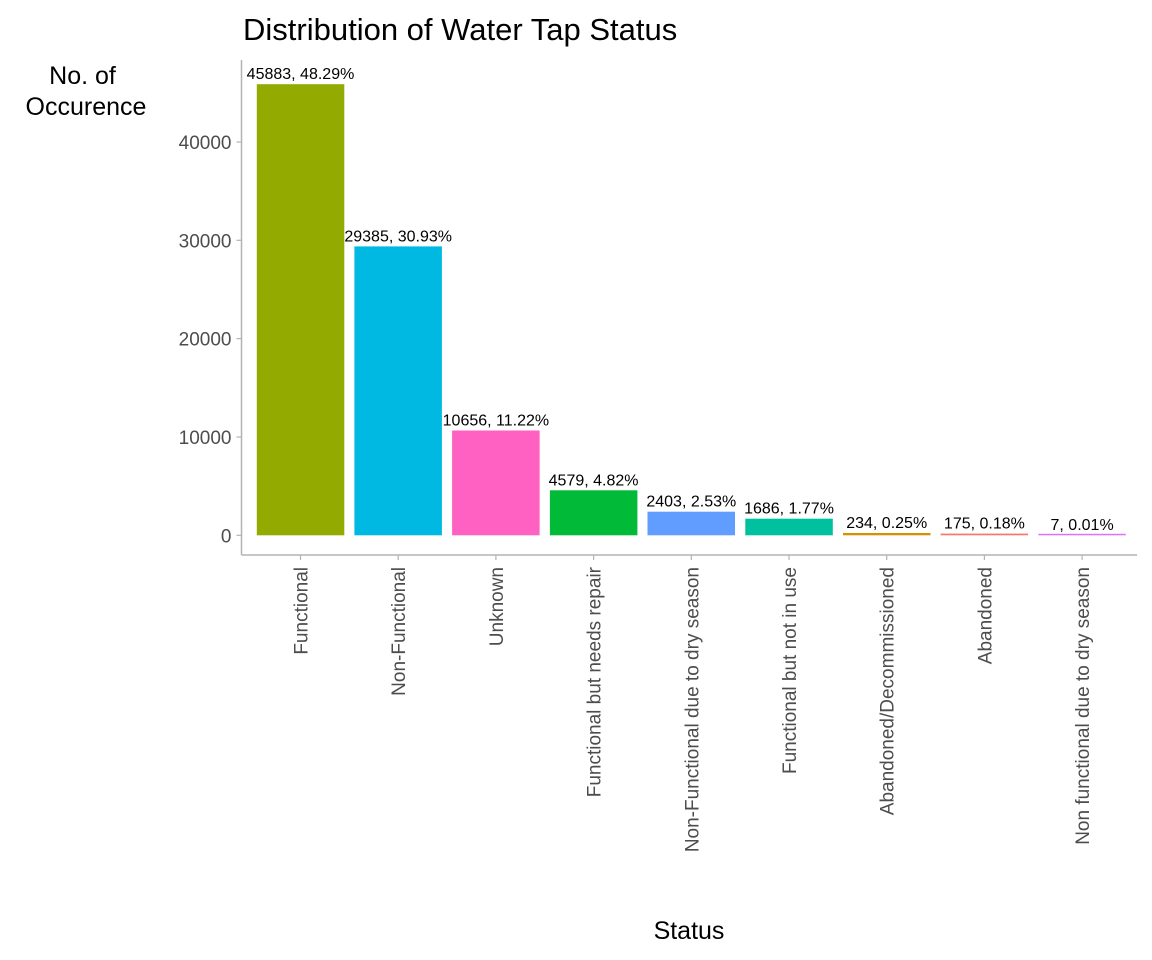  Describe the element at coordinates (205, 438) in the screenshot. I see `y-tick-label-1: 10000` at that location.